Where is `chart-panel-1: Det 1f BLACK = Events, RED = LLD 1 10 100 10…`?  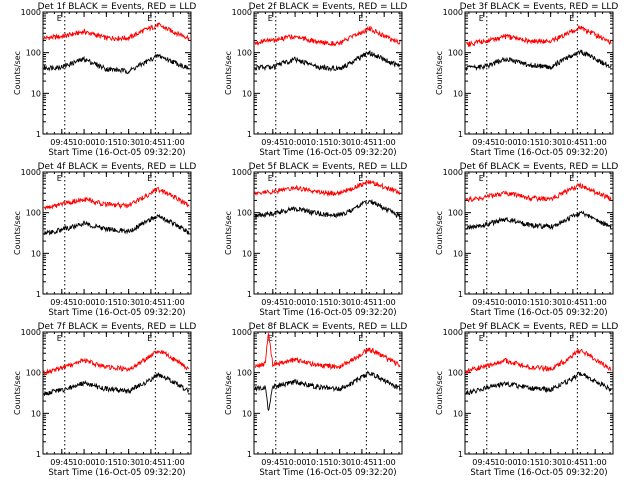 chart-panel-1: Det 1f BLACK = Events, RED = LLD 1 10 100 10… is located at coordinates (104, 80).